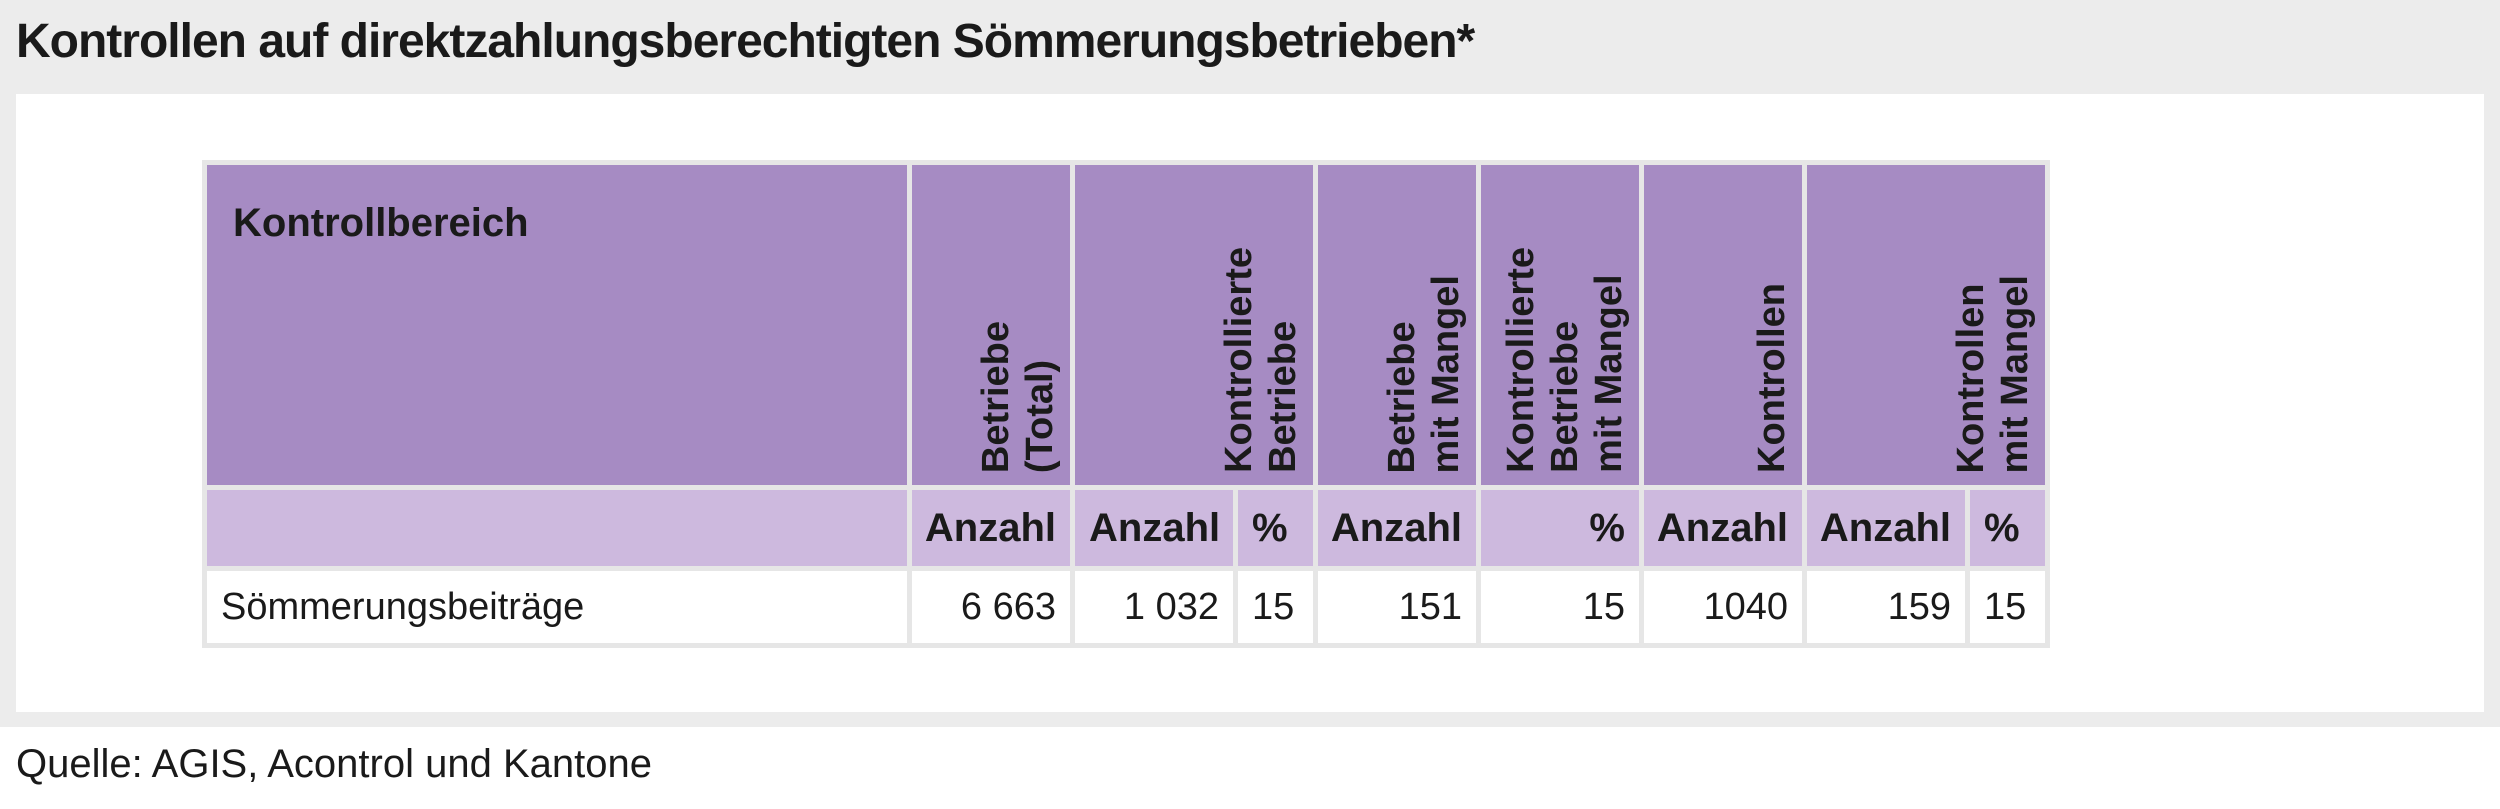 This screenshot has height=809, width=2500. I want to click on table-cell: 1 032, so click(1154, 607).